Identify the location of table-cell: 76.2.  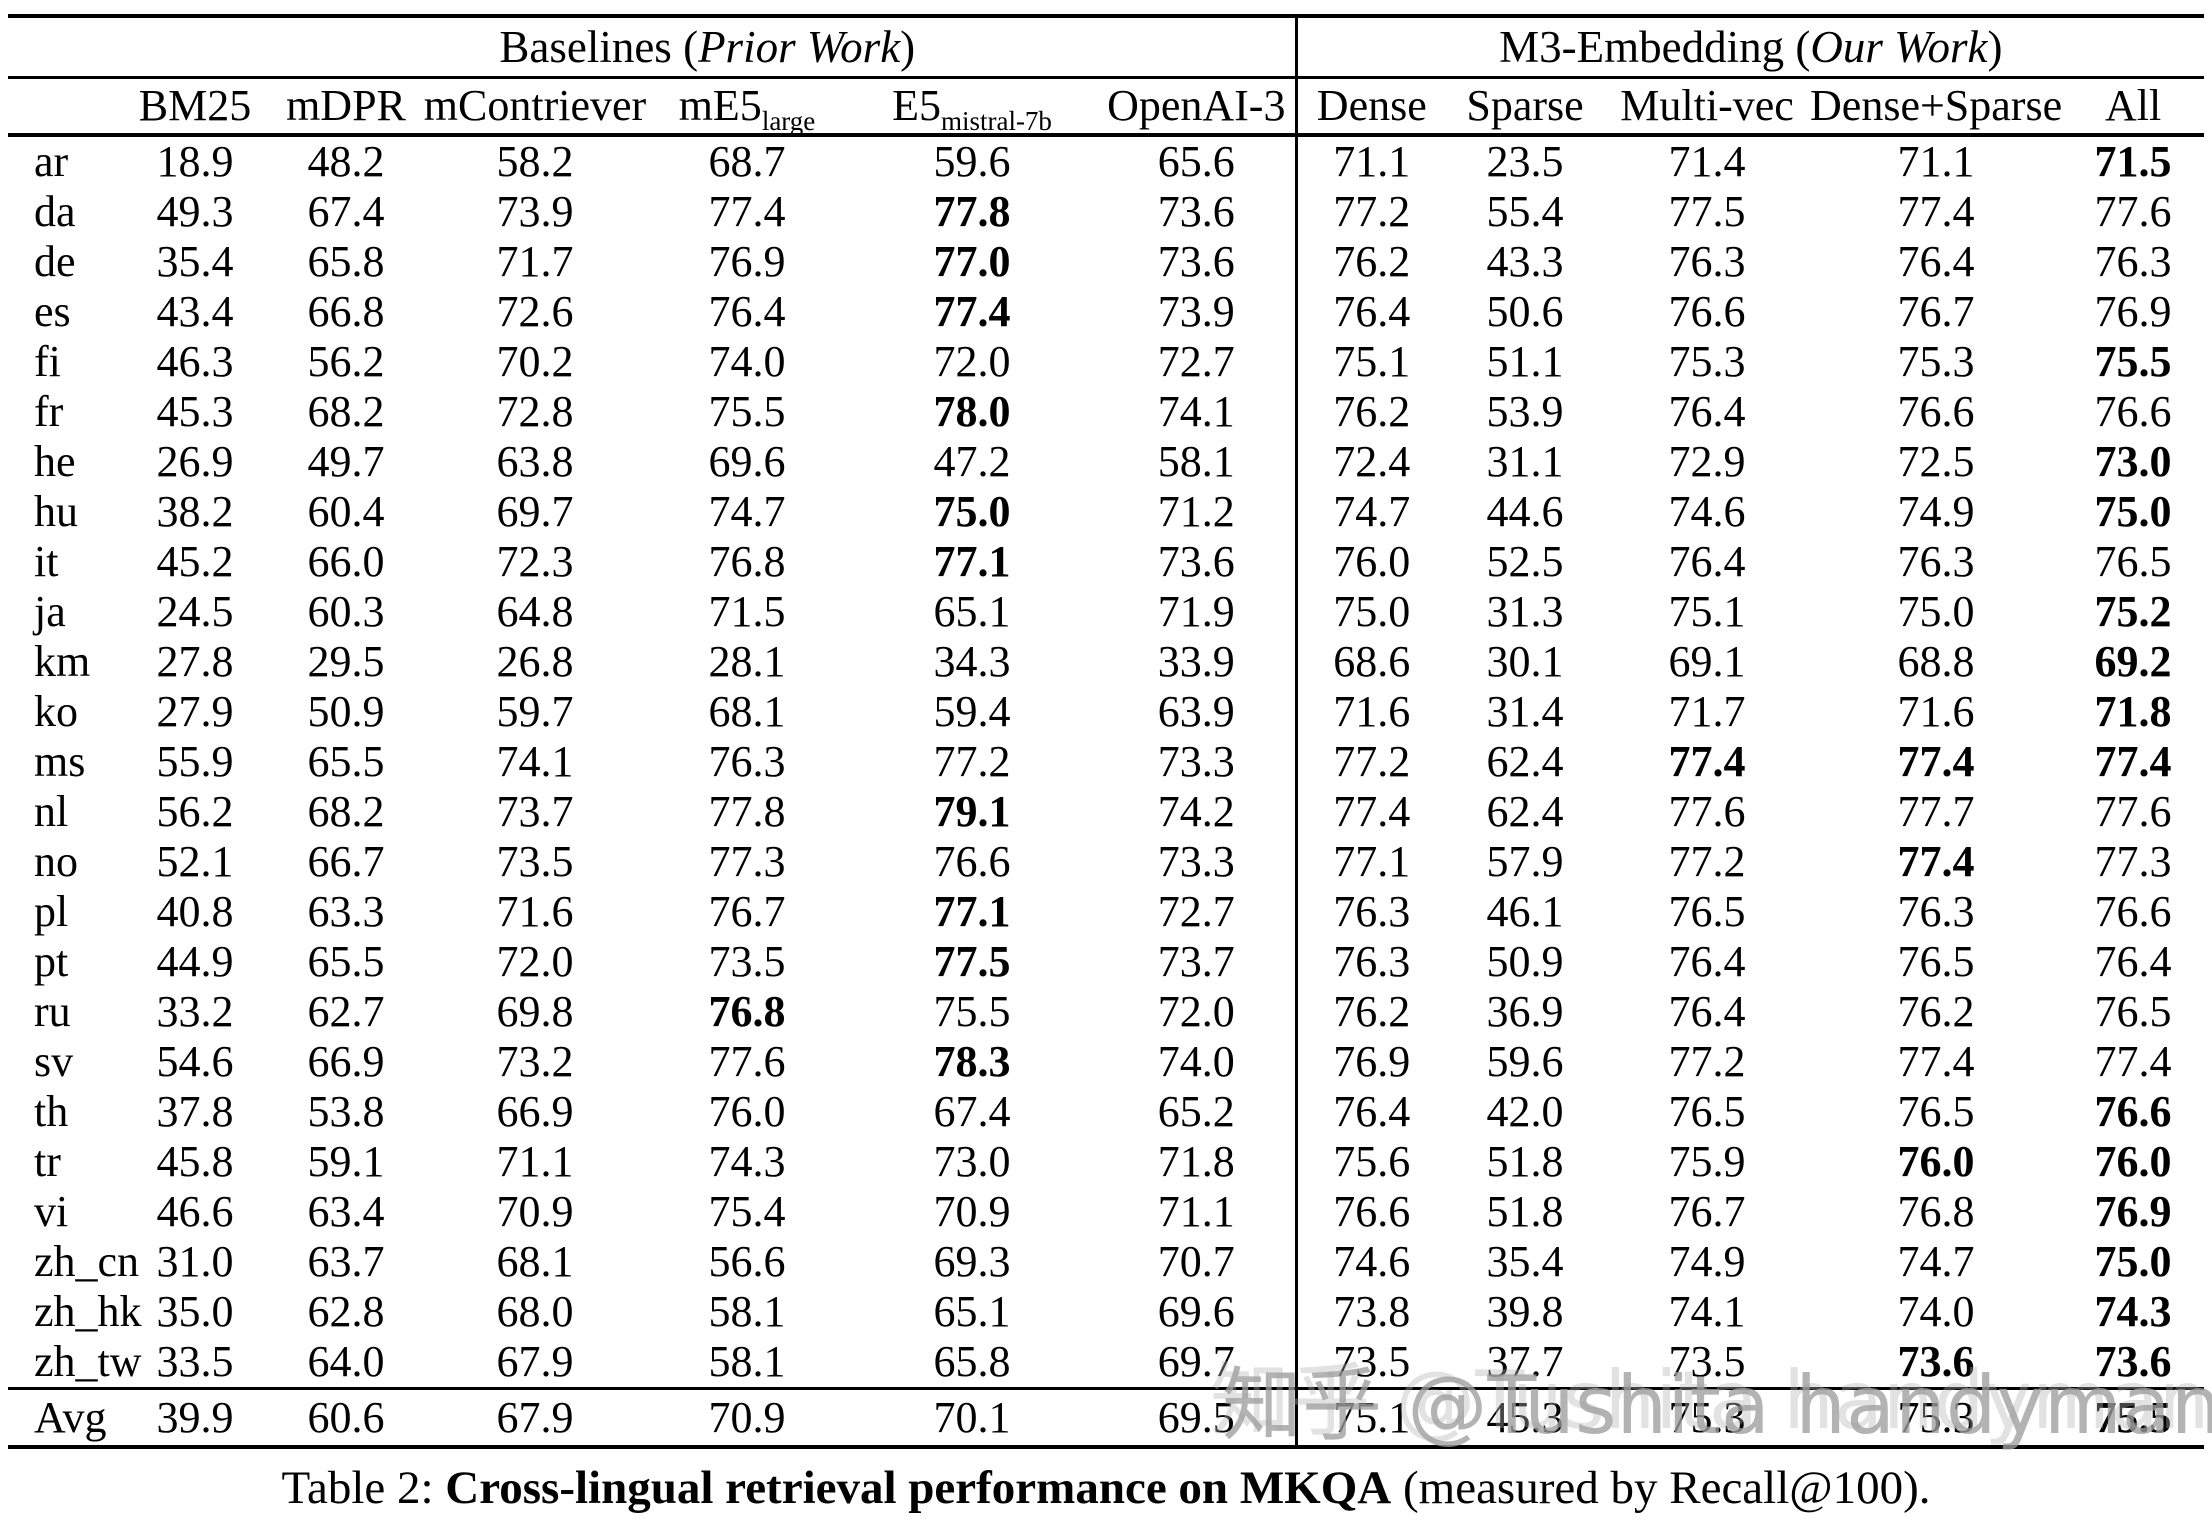
(1370, 262).